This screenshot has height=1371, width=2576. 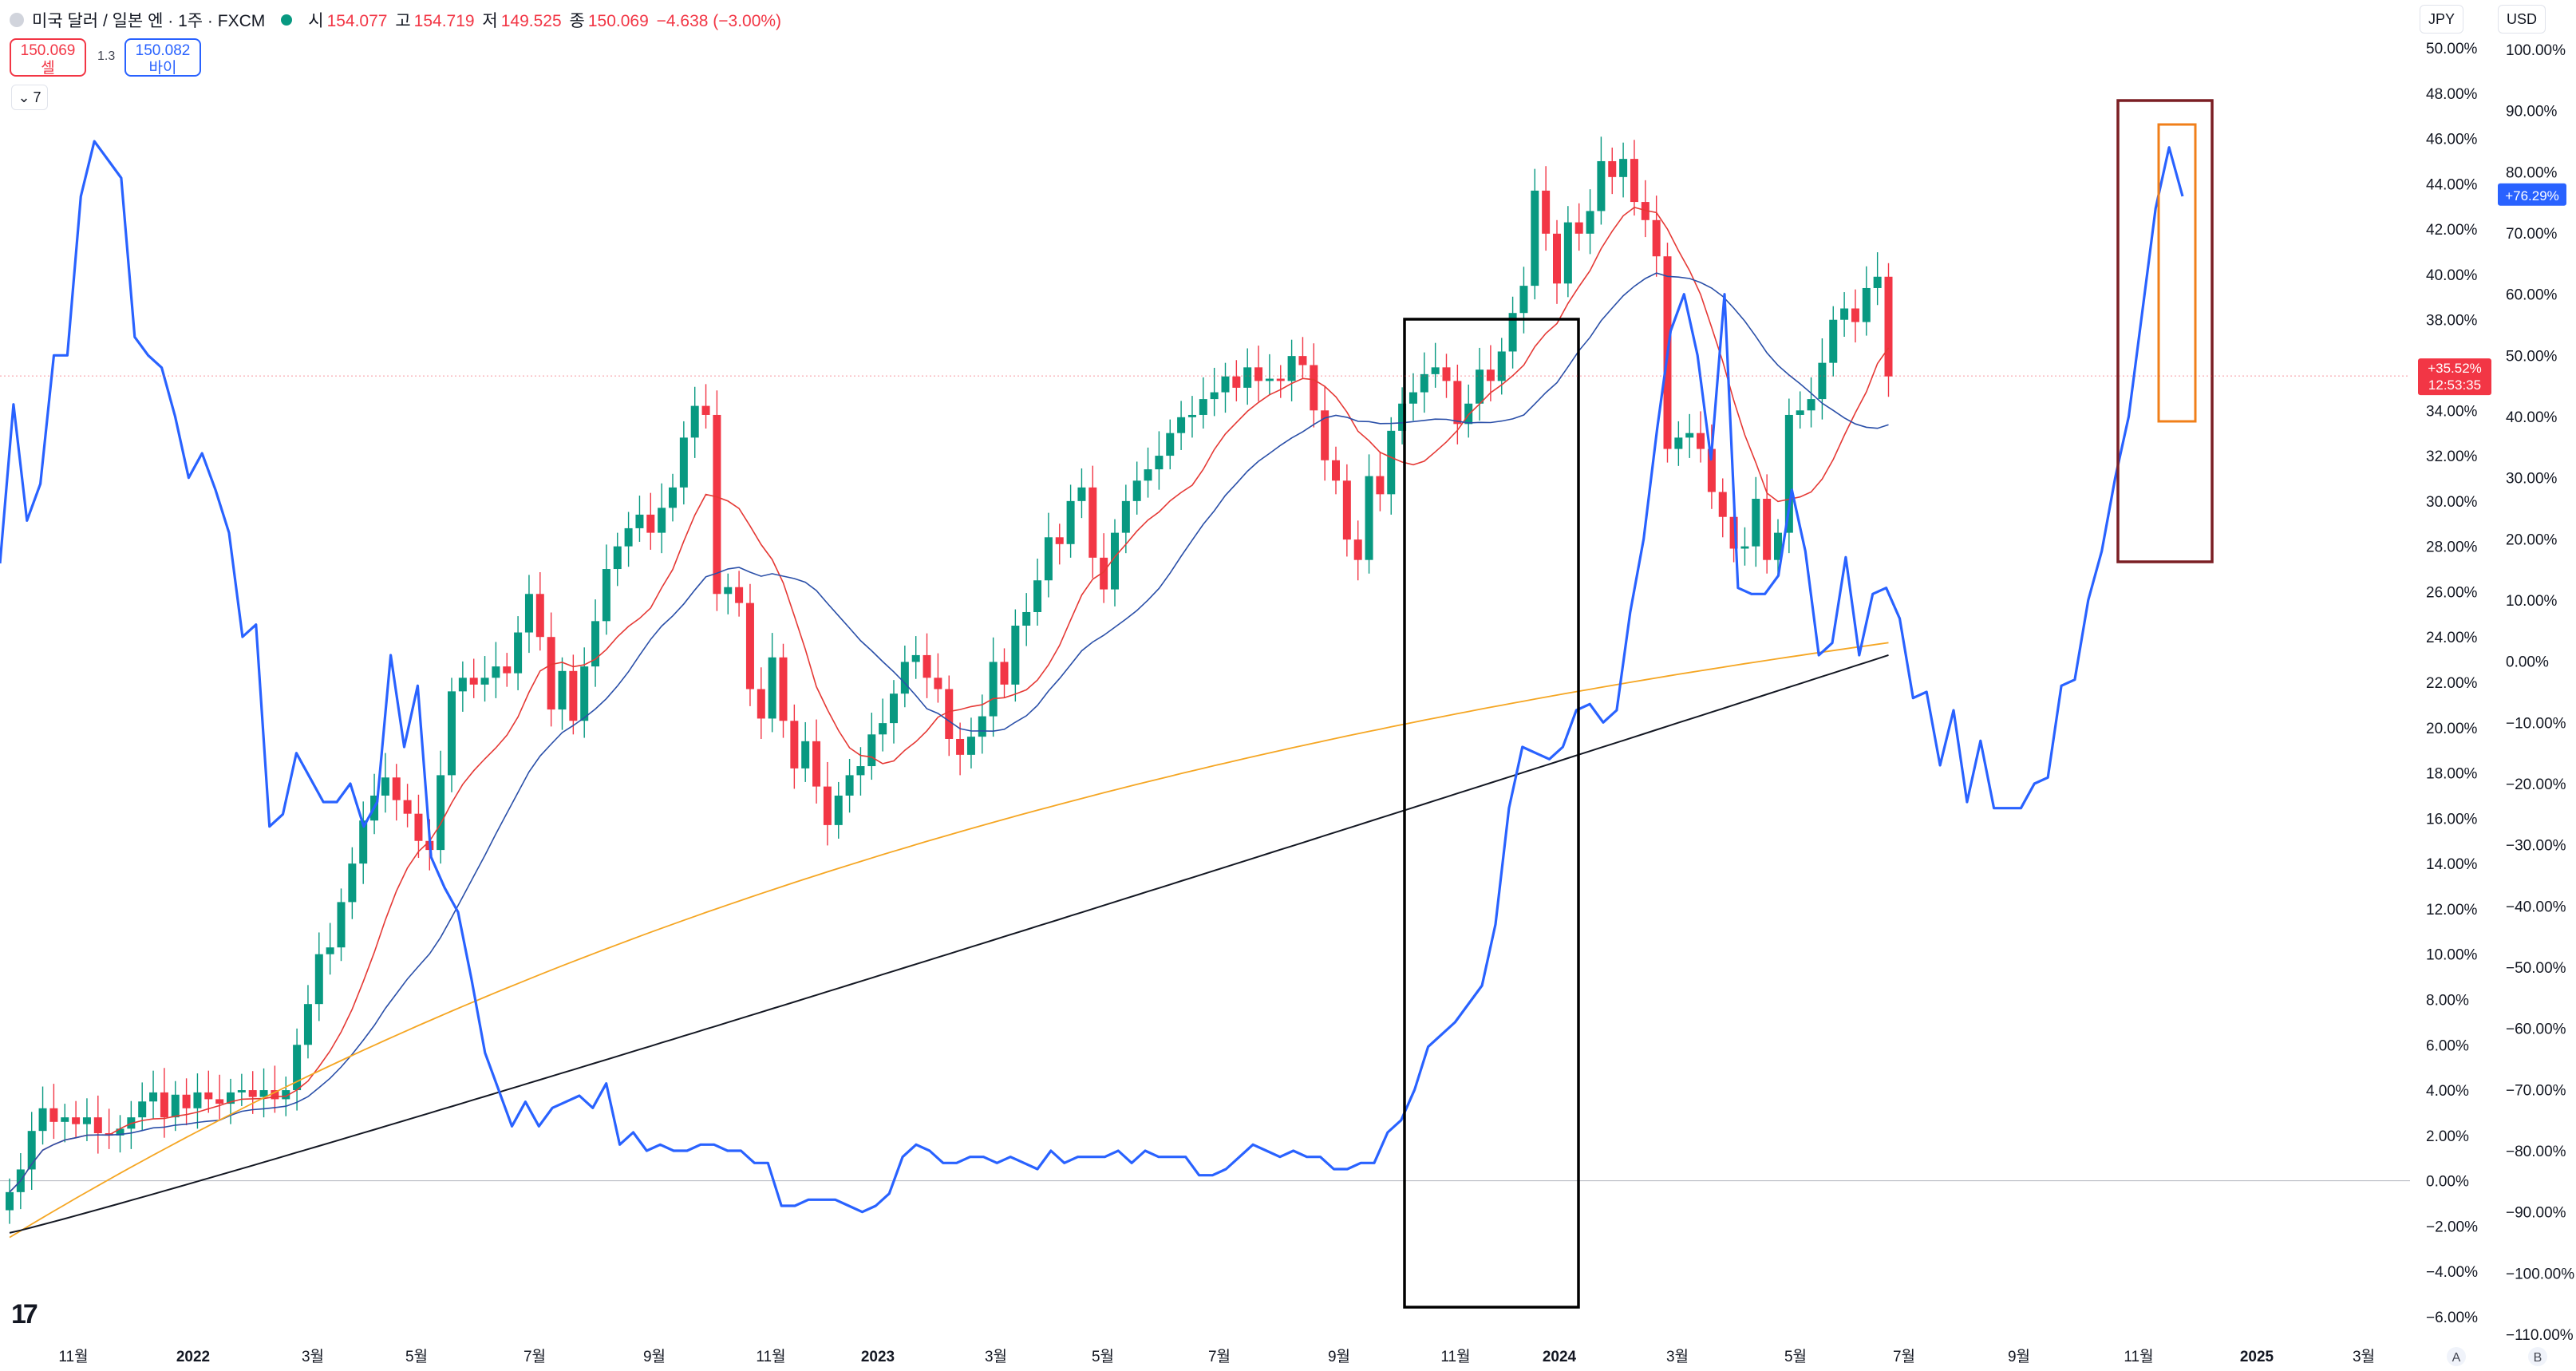 What do you see at coordinates (2452, 1227) in the screenshot?
I see `y-left-tick: −2.00%` at bounding box center [2452, 1227].